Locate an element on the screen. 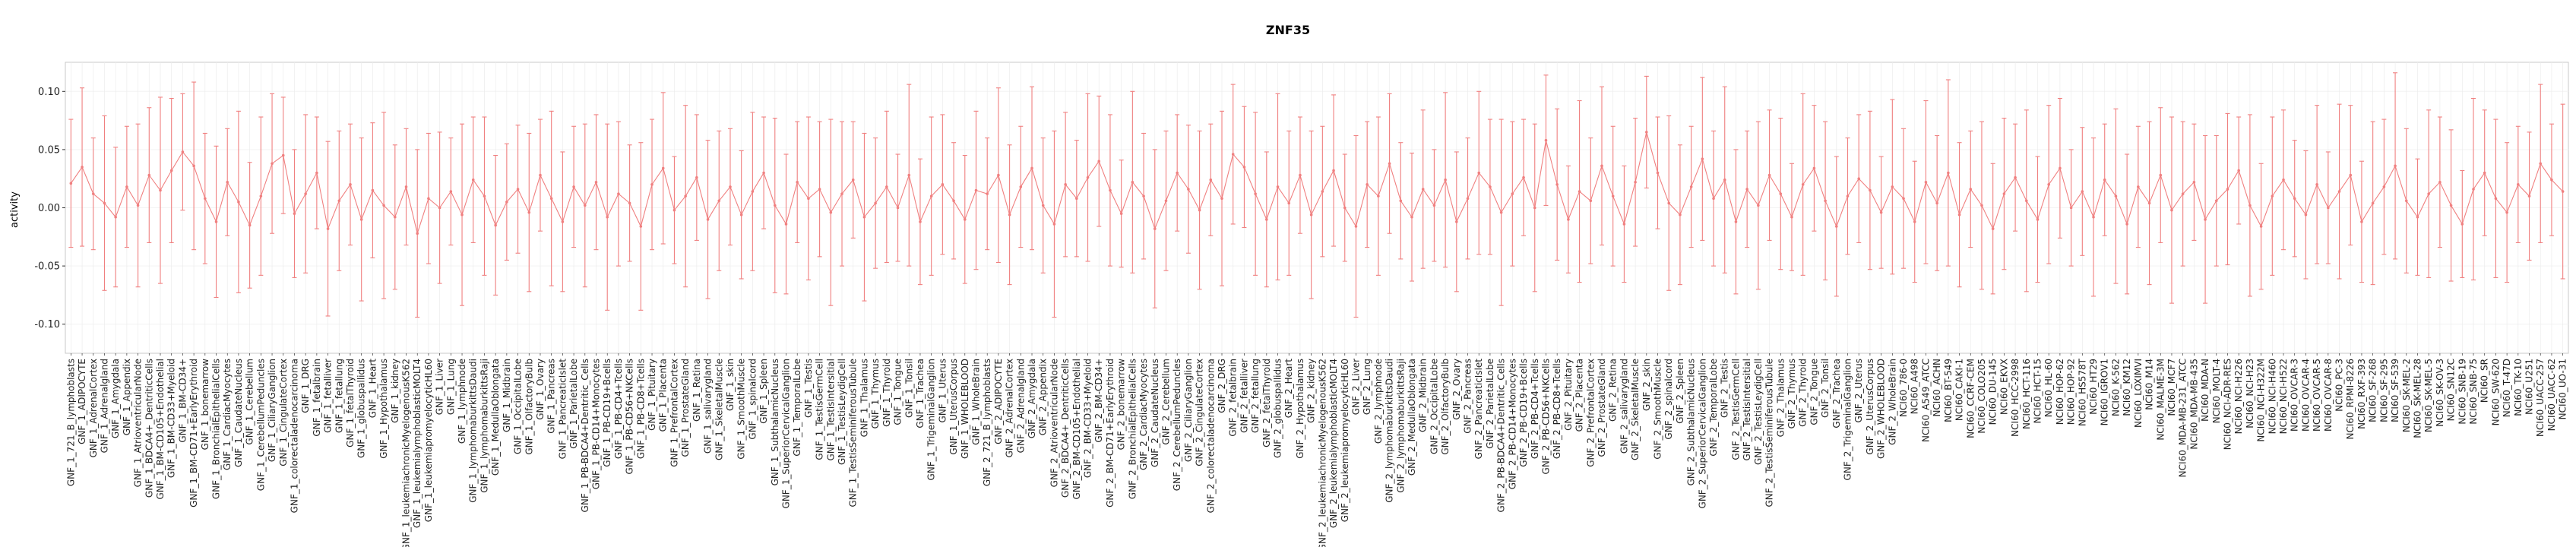 Image resolution: width=2576 pixels, height=547 pixels. svg-text: GNF_2_AdrenalCortex is located at coordinates (1010, 408).